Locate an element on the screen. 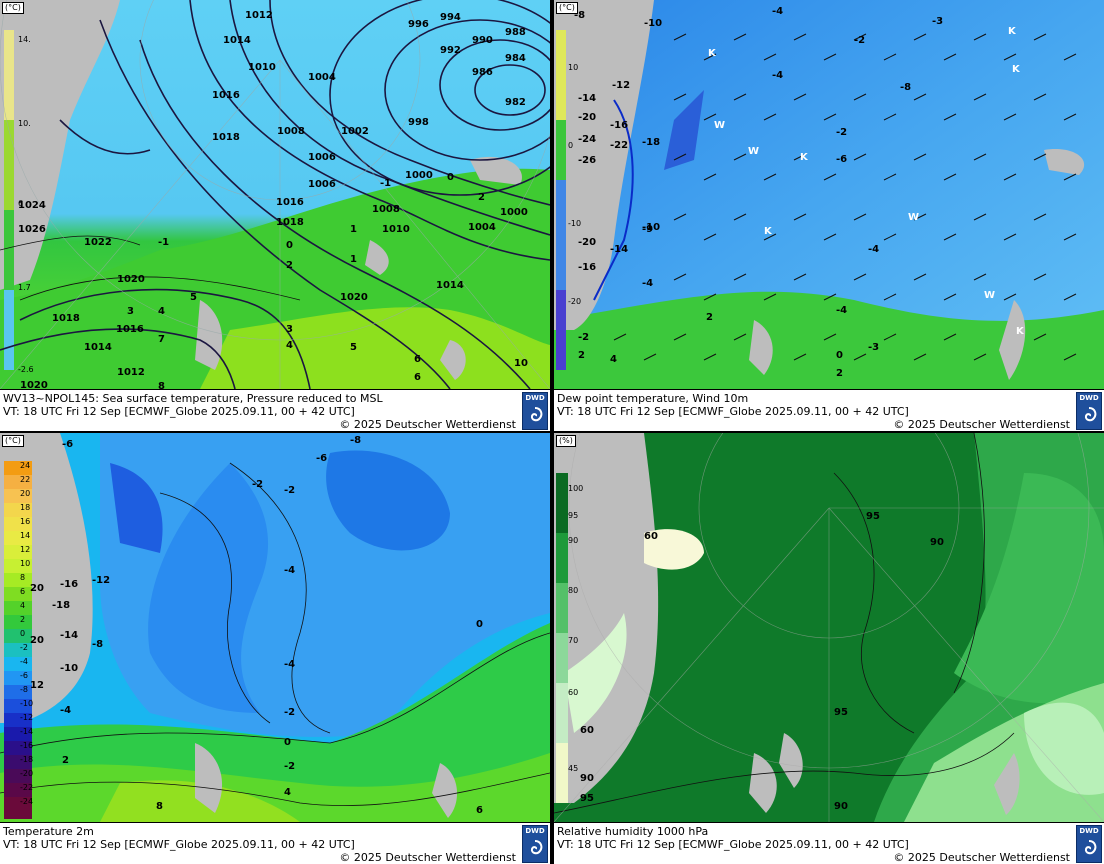 The image size is (1104, 864). dewpoint-legend-ticks: 10 0 -10 -20 is located at coordinates (574, 184).